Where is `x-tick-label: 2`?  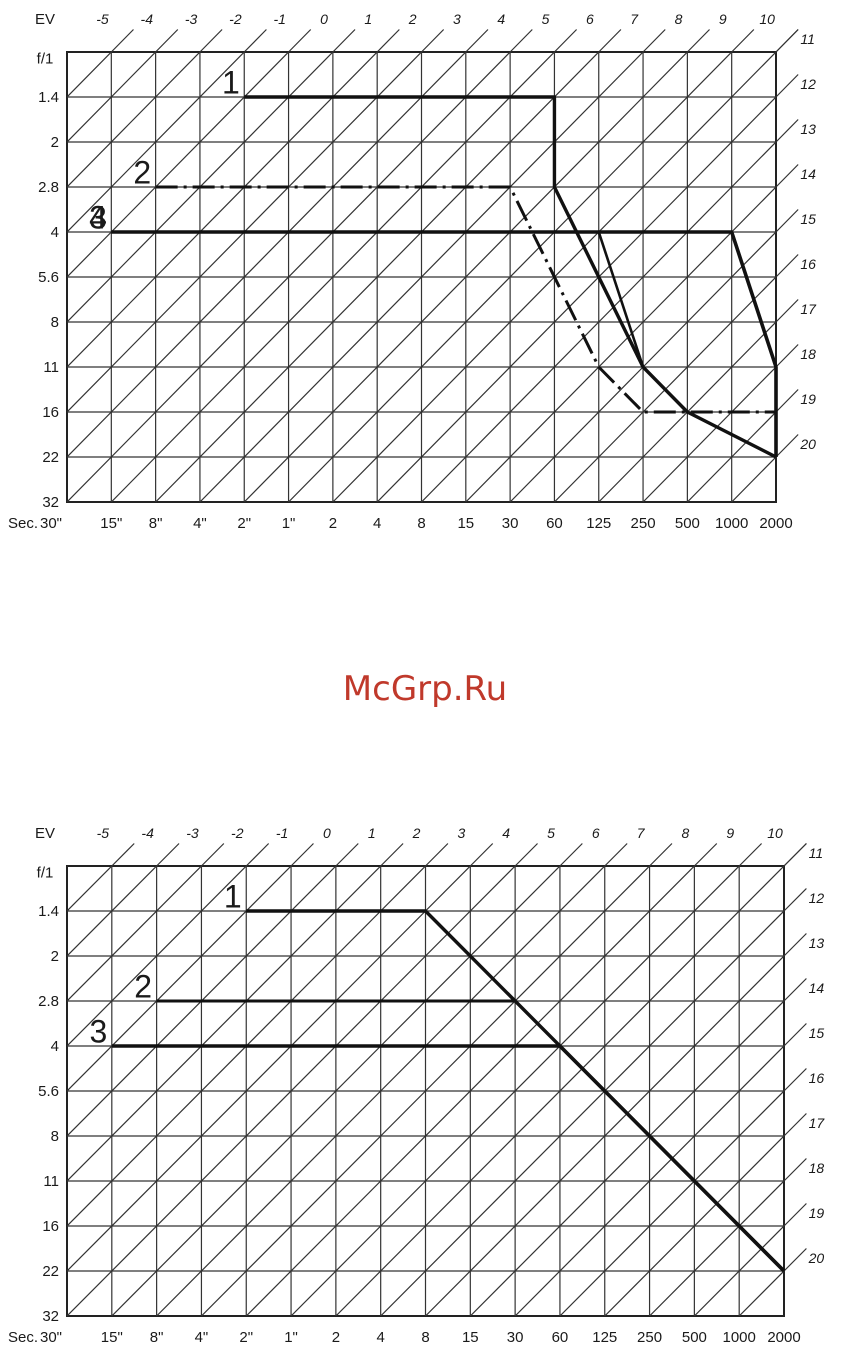 x-tick-label: 2 is located at coordinates (336, 1337).